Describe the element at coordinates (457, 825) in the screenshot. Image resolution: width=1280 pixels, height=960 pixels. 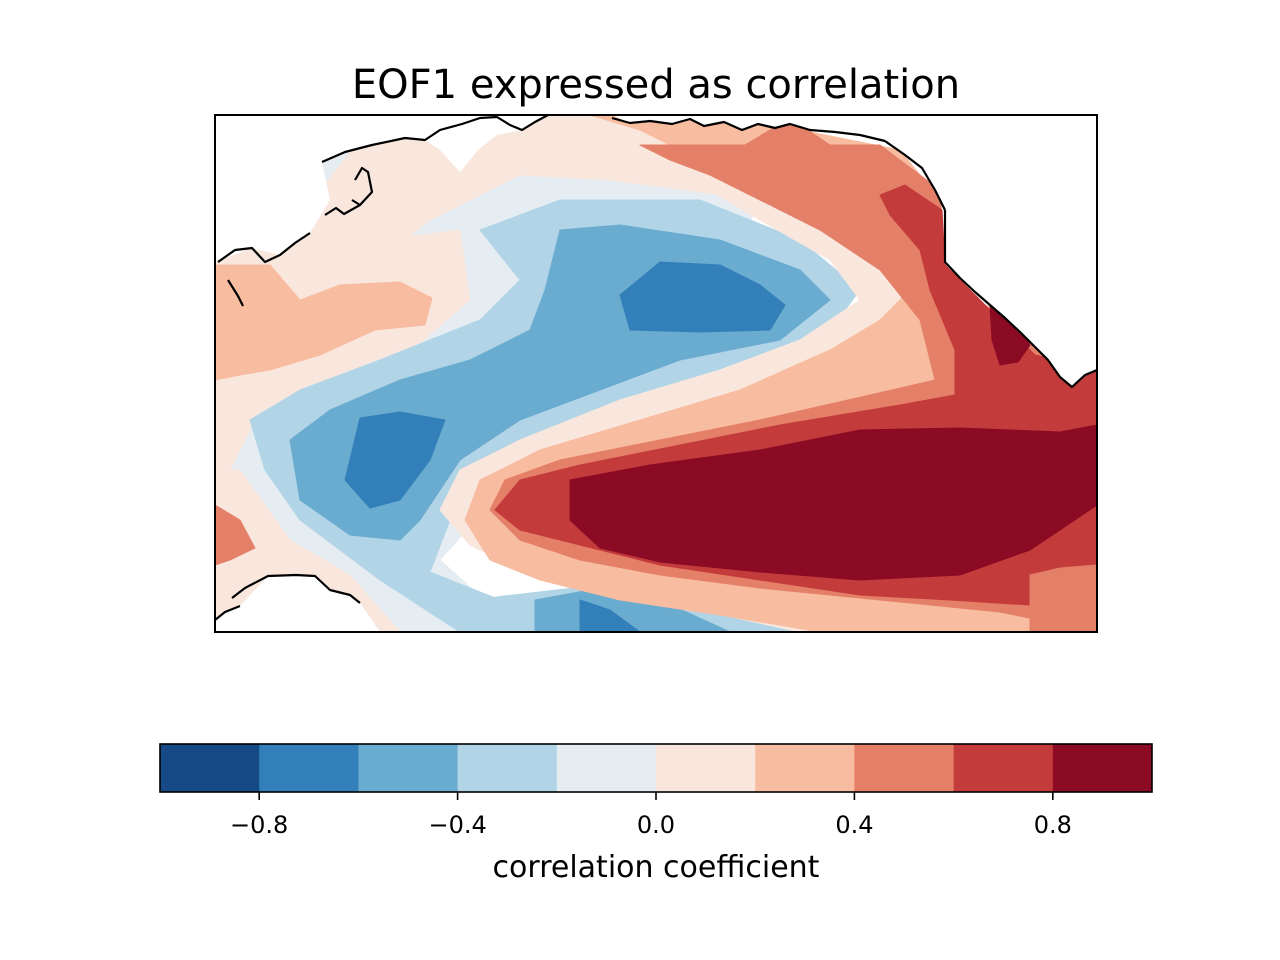
I see `colorbar-tick-label: −0.4` at that location.